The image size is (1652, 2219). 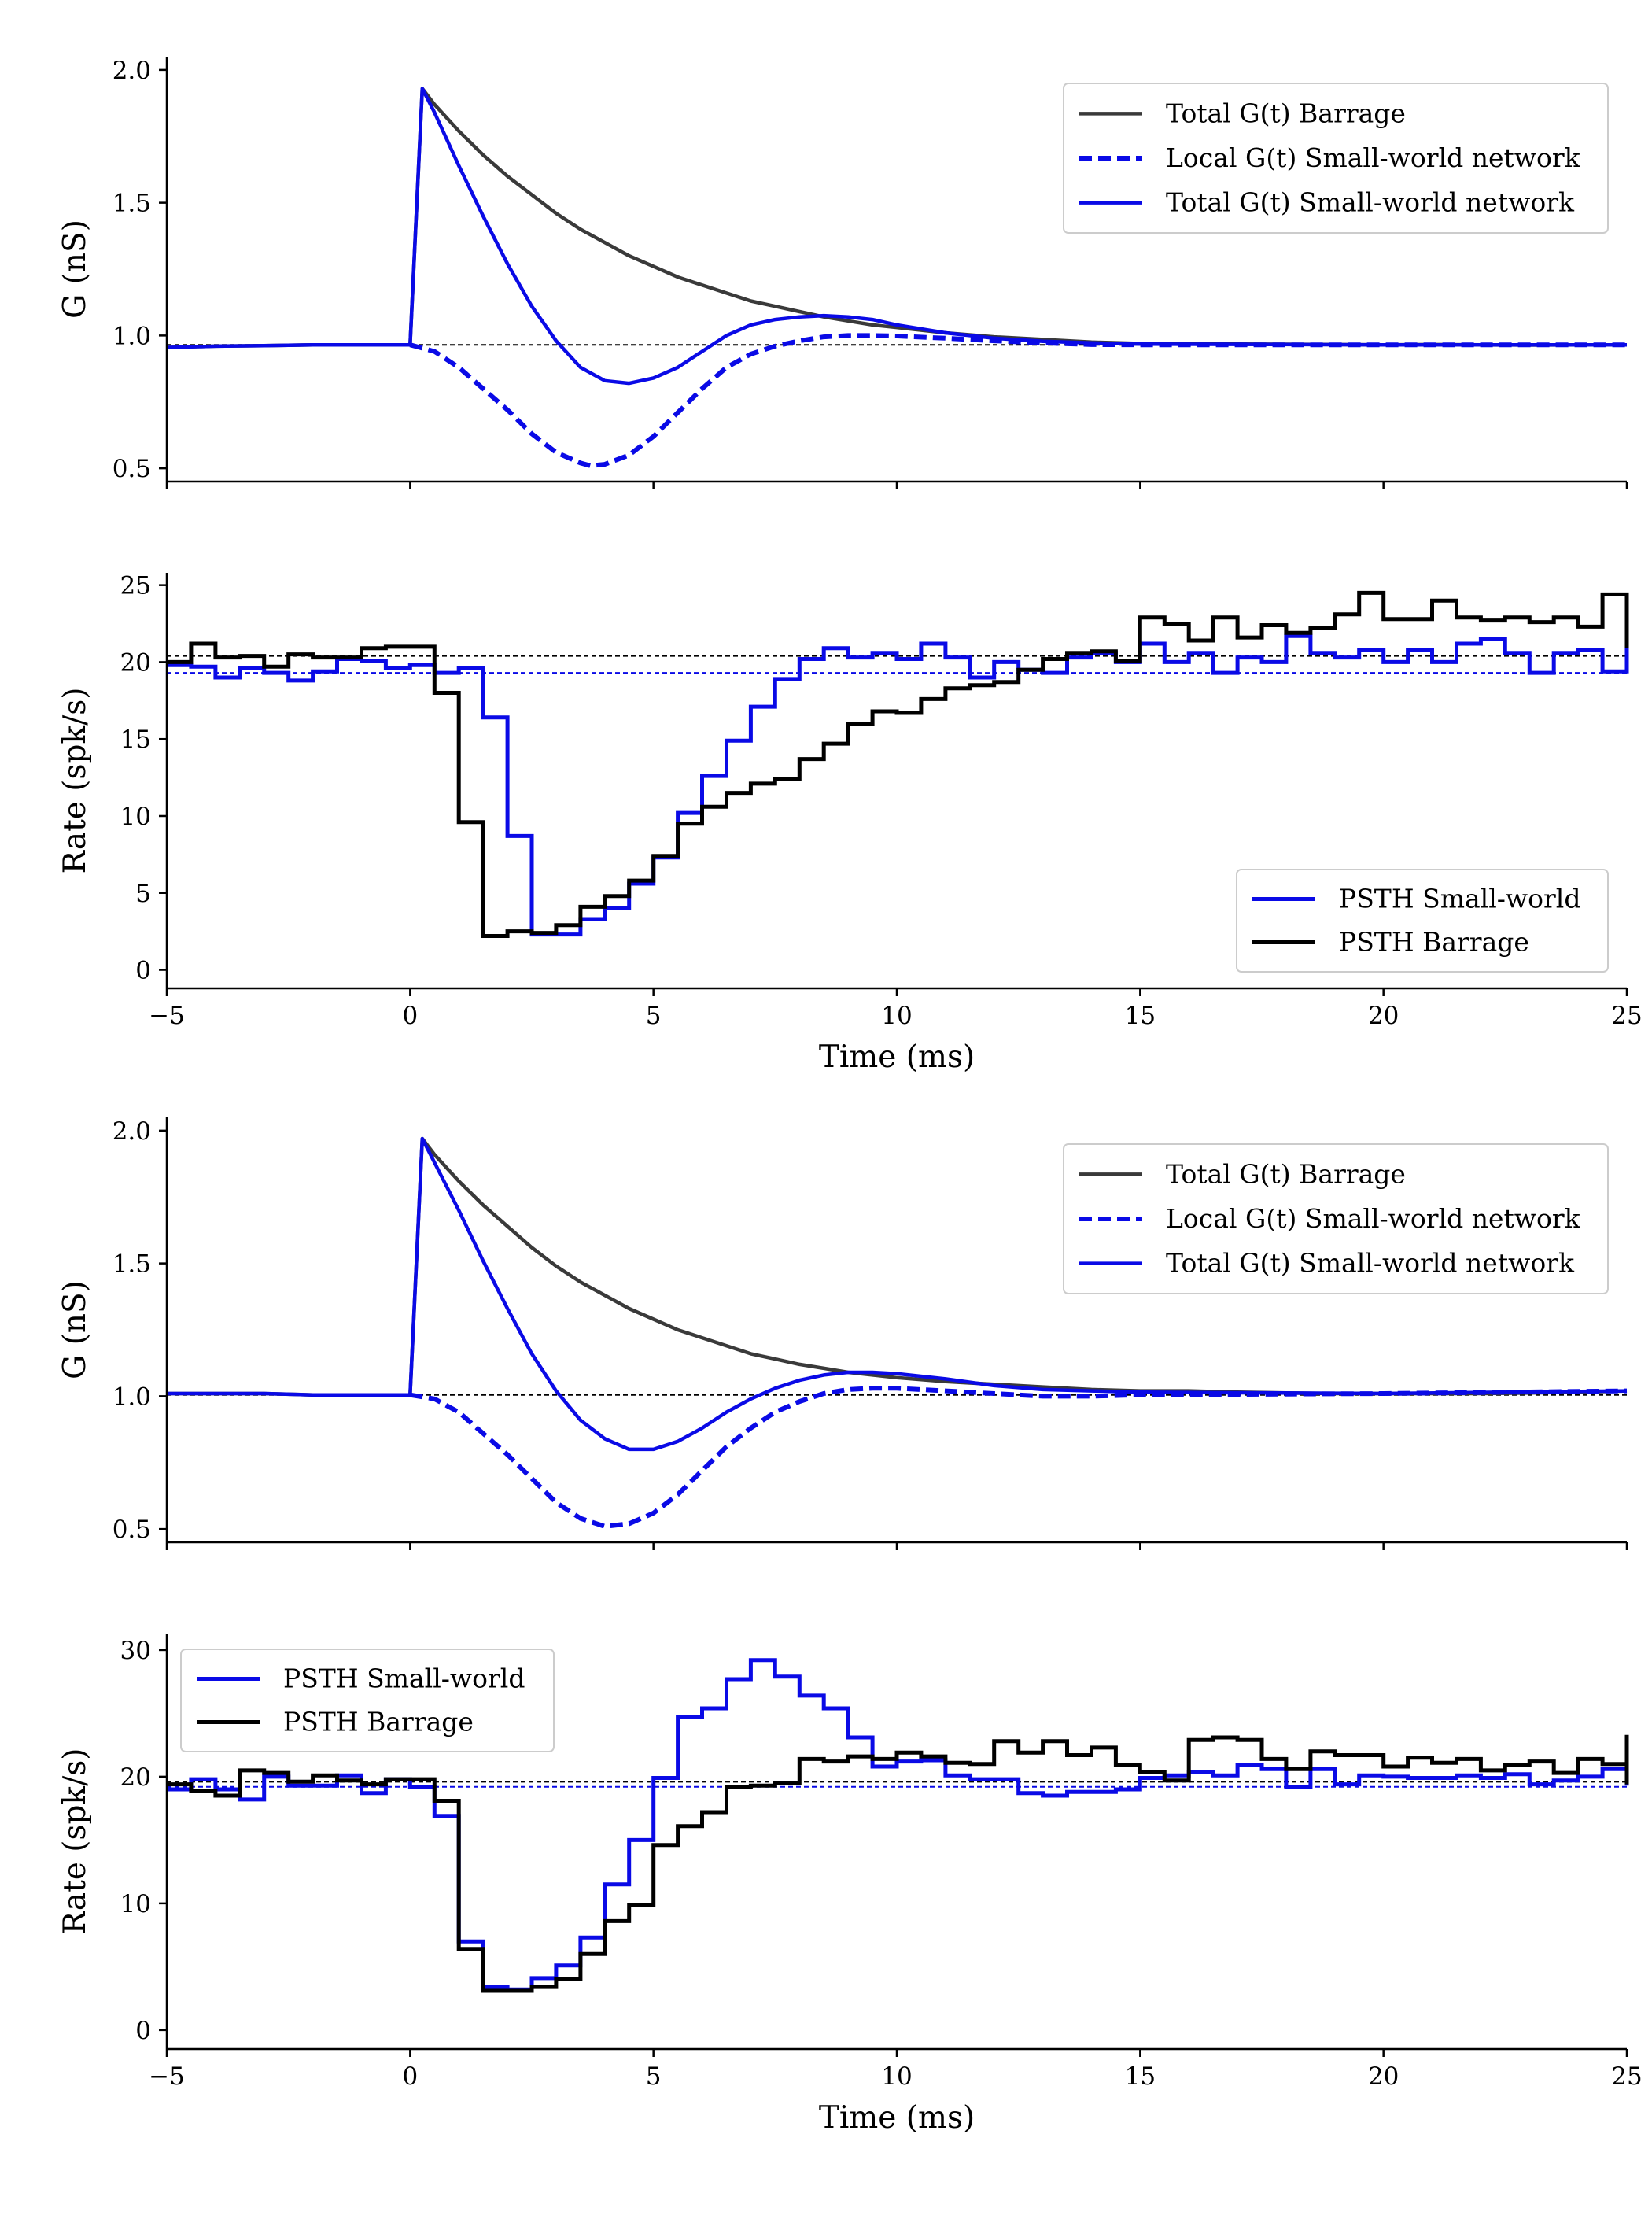 What do you see at coordinates (135, 1651) in the screenshot?
I see `y-tick-label: 30` at bounding box center [135, 1651].